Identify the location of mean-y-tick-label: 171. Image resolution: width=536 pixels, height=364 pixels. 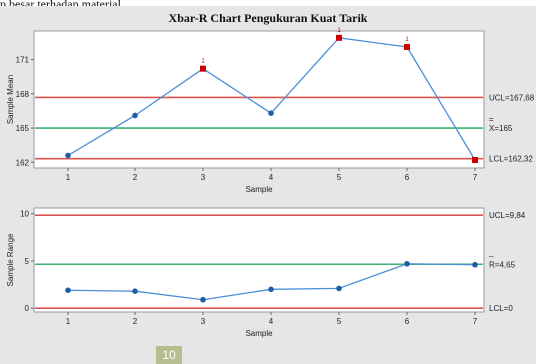
(23, 60).